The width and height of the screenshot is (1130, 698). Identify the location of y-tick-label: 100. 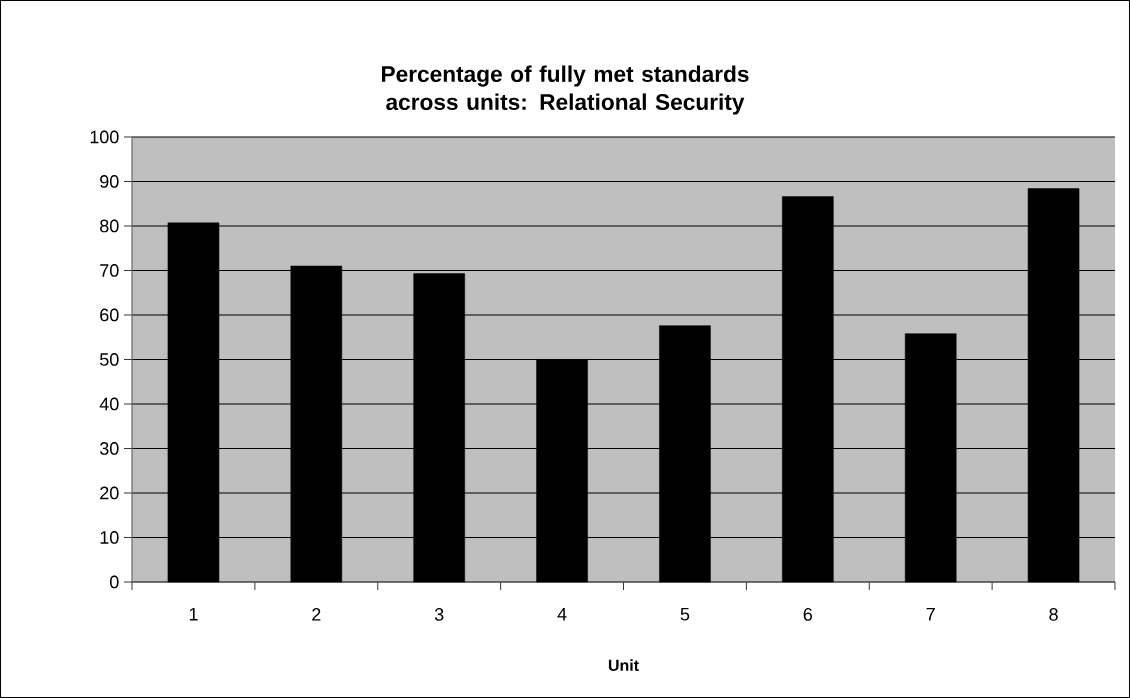
(104, 137).